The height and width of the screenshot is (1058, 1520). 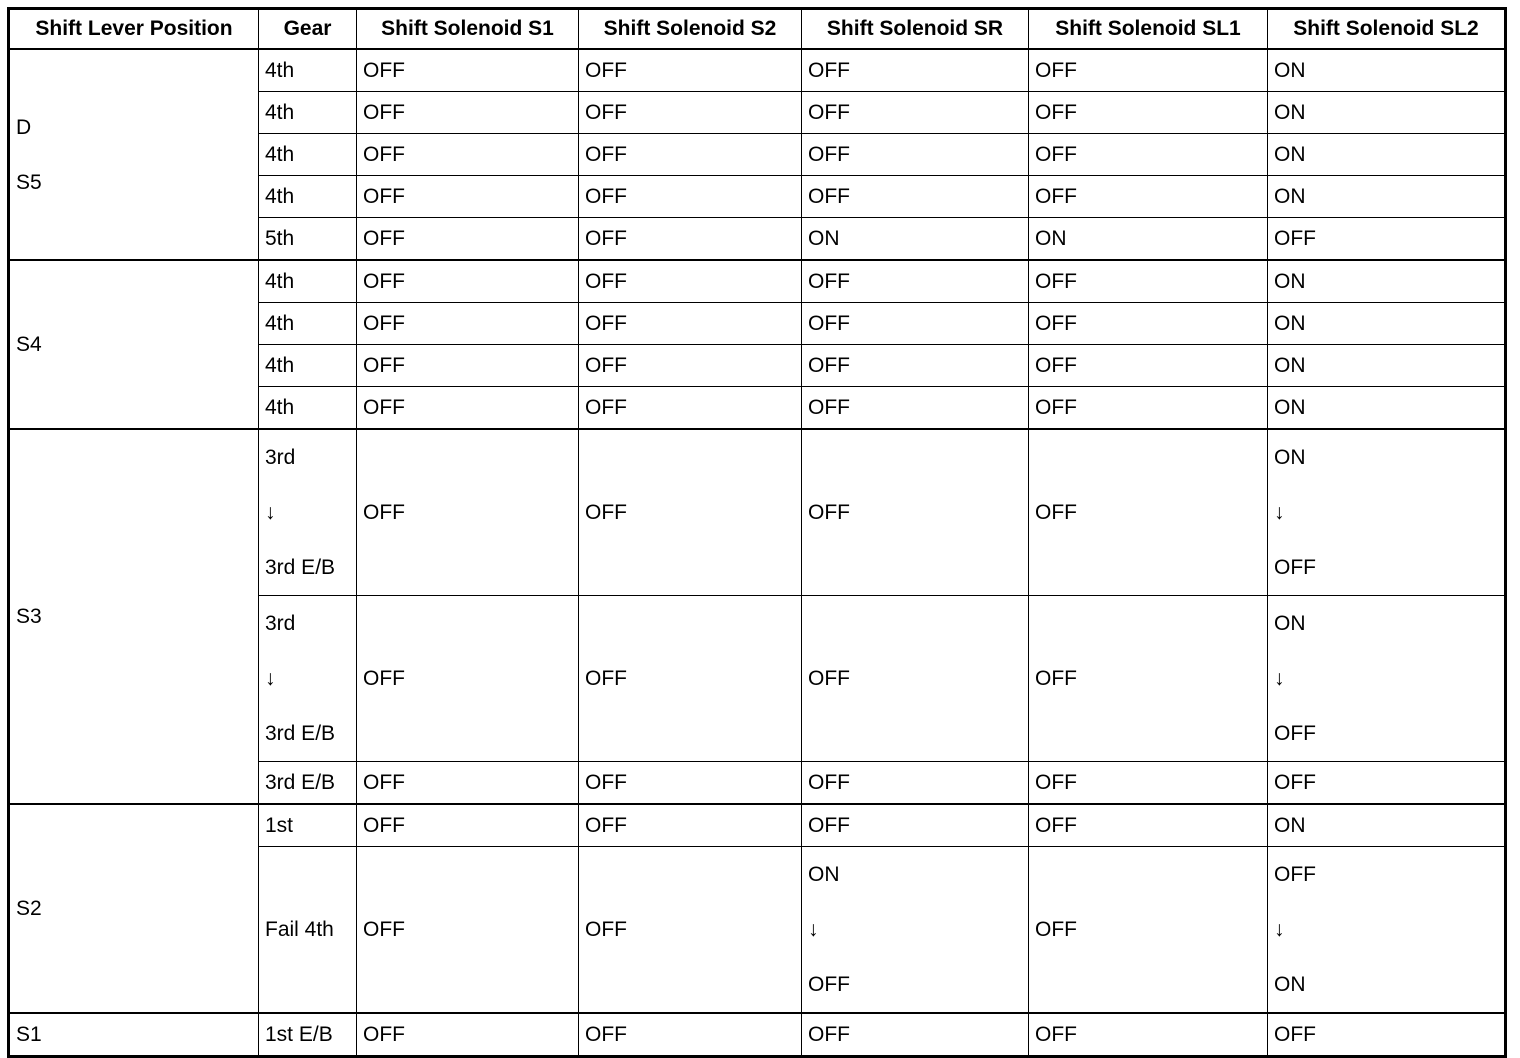 What do you see at coordinates (29, 908) in the screenshot?
I see `cell-line: S2` at bounding box center [29, 908].